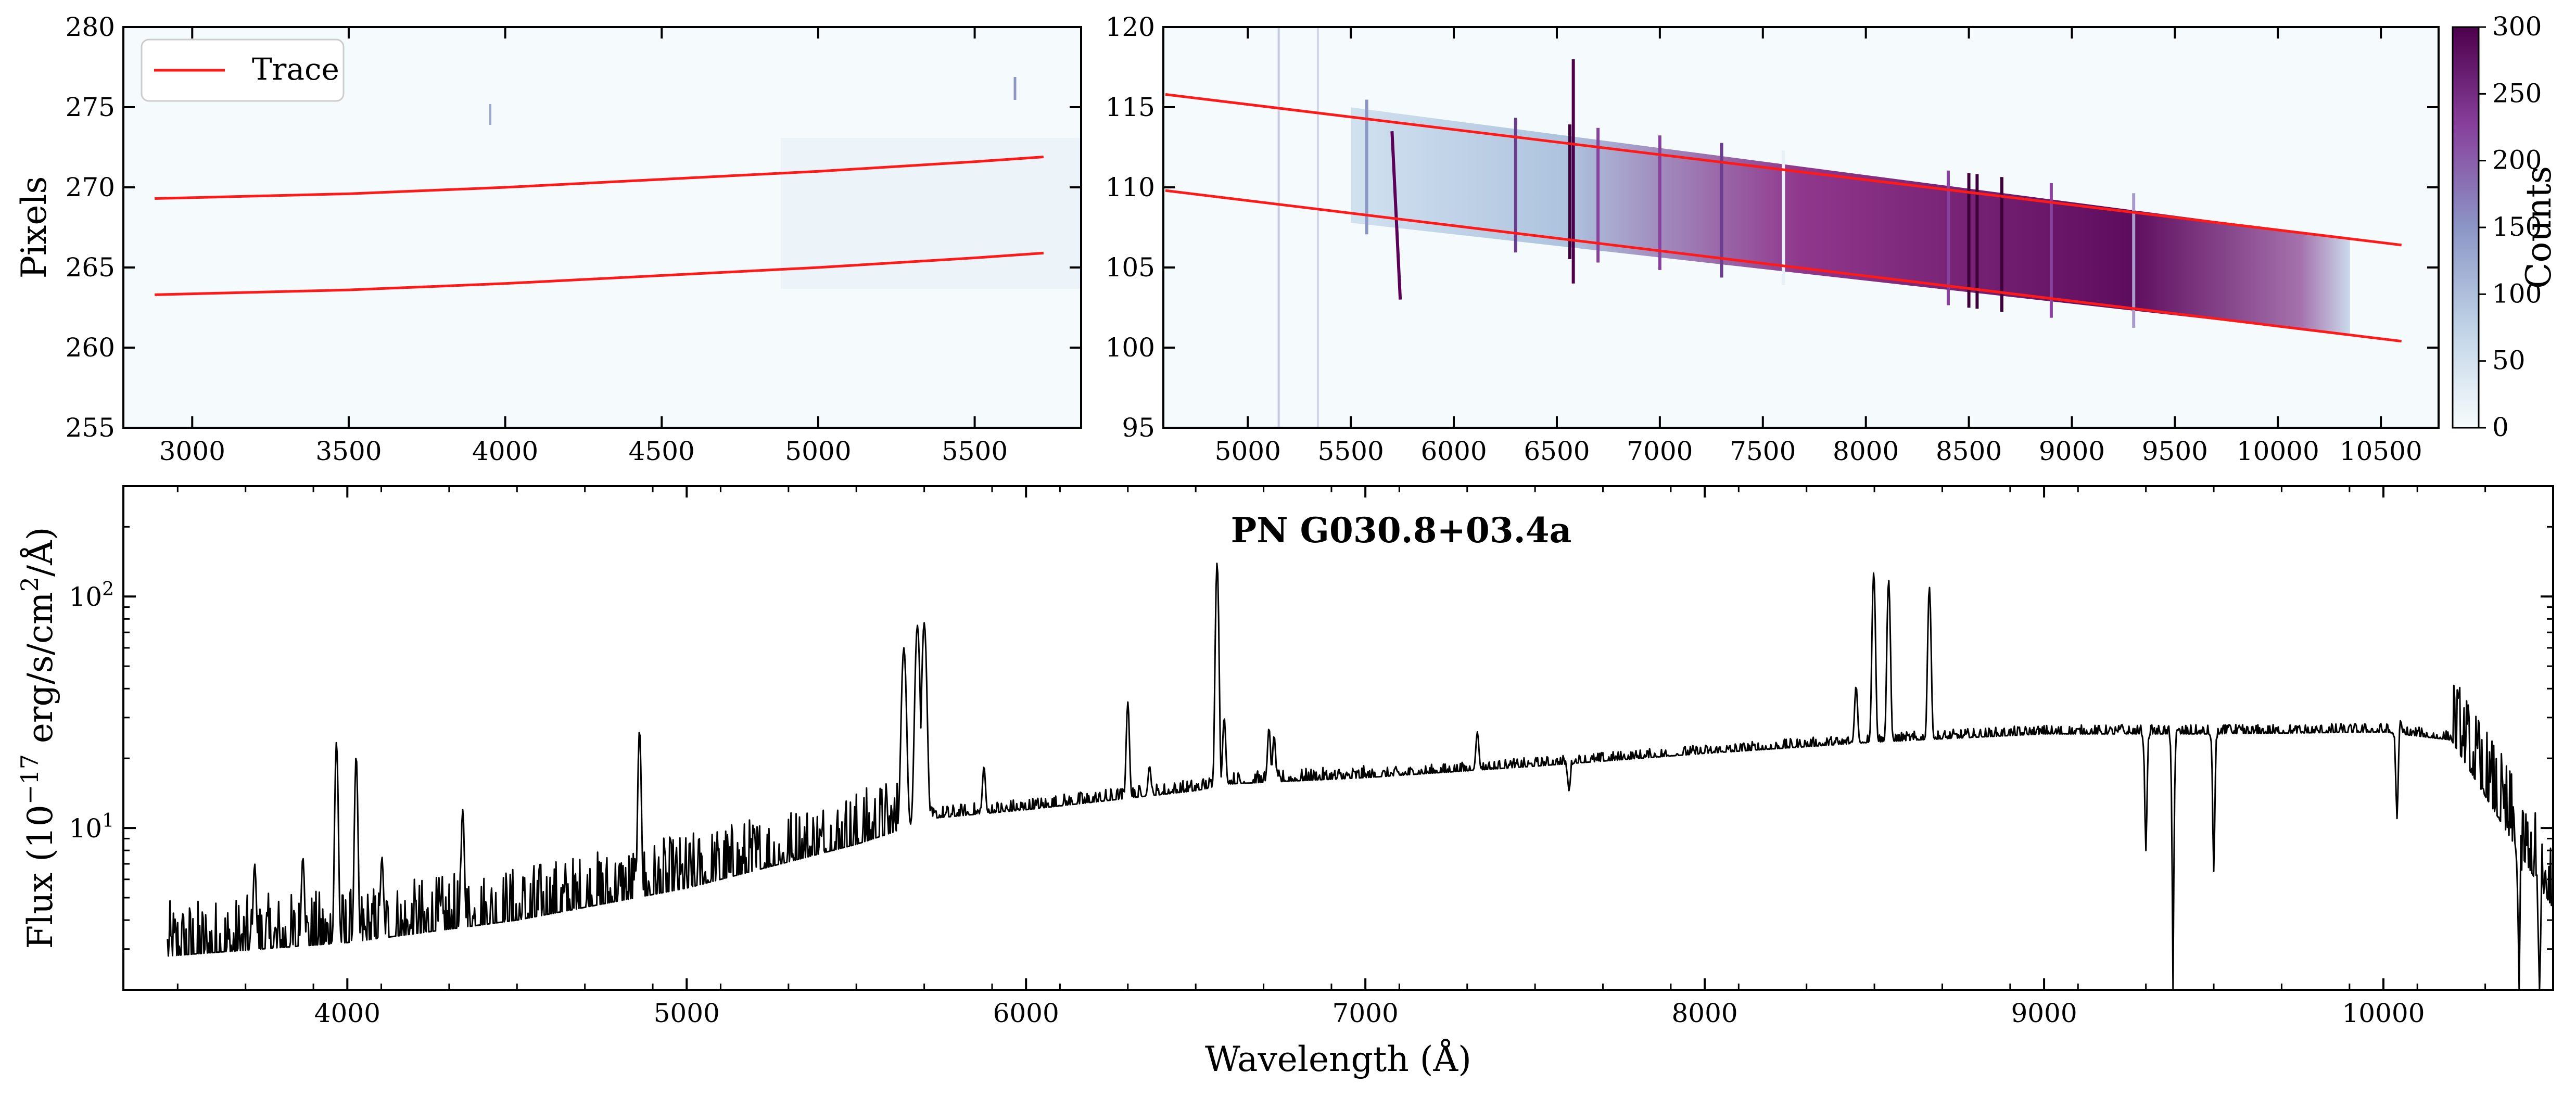  What do you see at coordinates (1969, 451) in the screenshot?
I see `panel2-x-tick-label: 8500` at bounding box center [1969, 451].